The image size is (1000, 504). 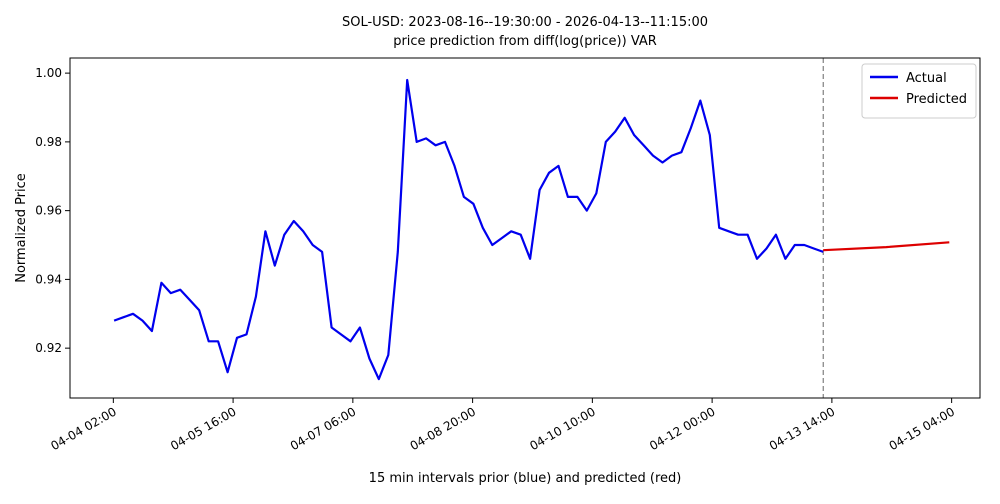 I want to click on y-axis-label: Normalized Price, so click(x=21, y=228).